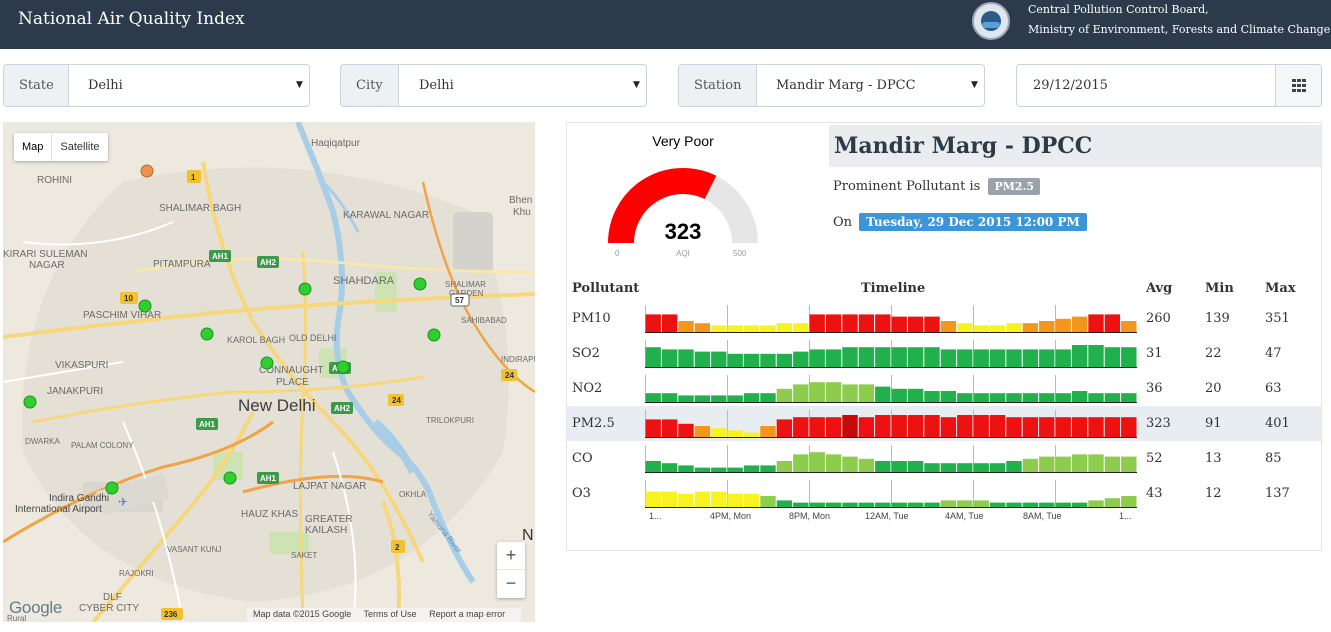 This screenshot has width=1331, height=632. What do you see at coordinates (390, 614) in the screenshot?
I see `terms-link: Terms of Use` at bounding box center [390, 614].